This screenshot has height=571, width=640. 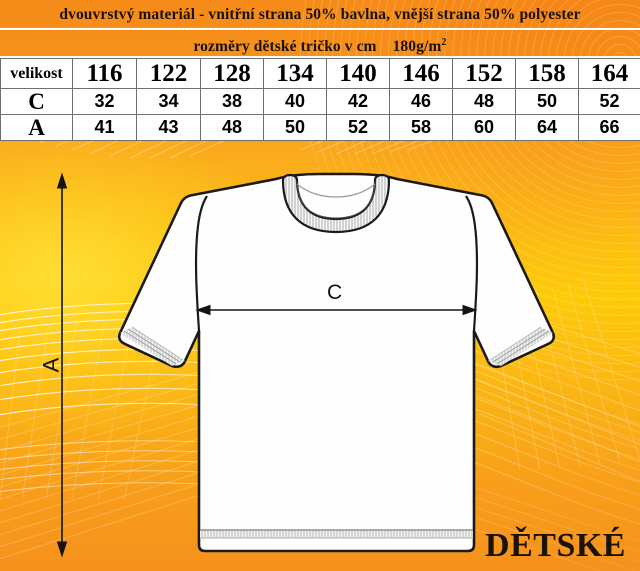 What do you see at coordinates (609, 73) in the screenshot?
I see `table-size-cell: 164` at bounding box center [609, 73].